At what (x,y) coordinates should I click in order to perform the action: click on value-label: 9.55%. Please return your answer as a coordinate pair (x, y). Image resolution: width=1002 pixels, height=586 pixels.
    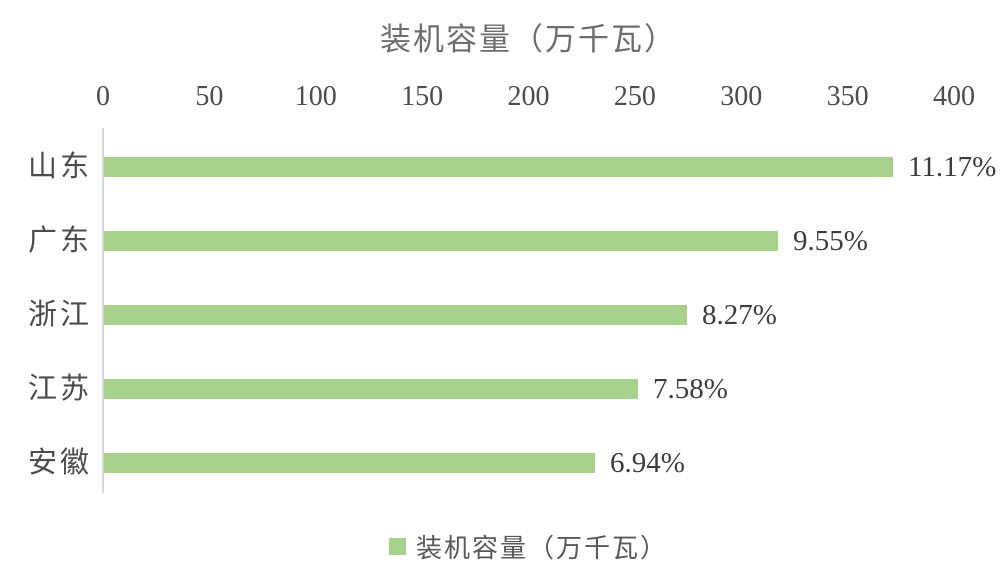
    Looking at the image, I should click on (830, 241).